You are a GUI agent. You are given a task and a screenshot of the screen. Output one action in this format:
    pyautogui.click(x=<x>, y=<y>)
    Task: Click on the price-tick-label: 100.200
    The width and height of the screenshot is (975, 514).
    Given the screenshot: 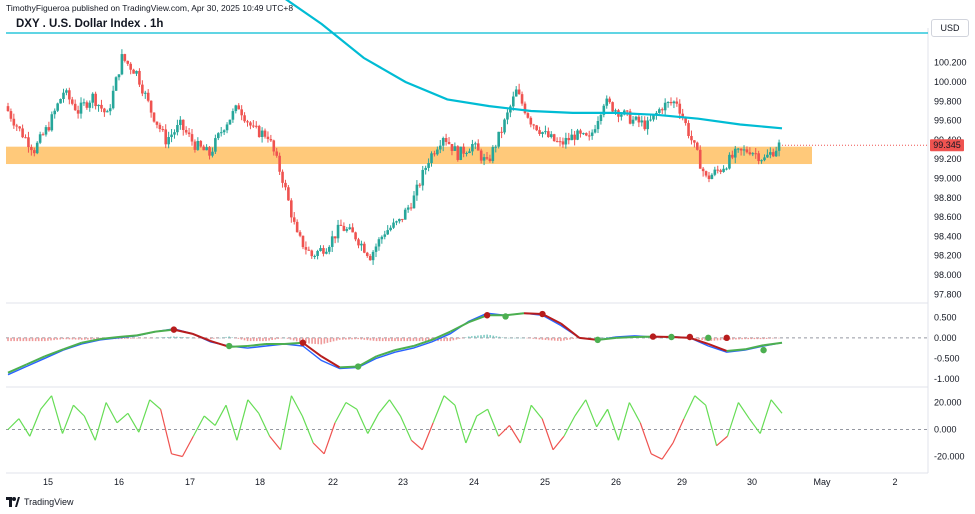 What is the action you would take?
    pyautogui.click(x=950, y=63)
    